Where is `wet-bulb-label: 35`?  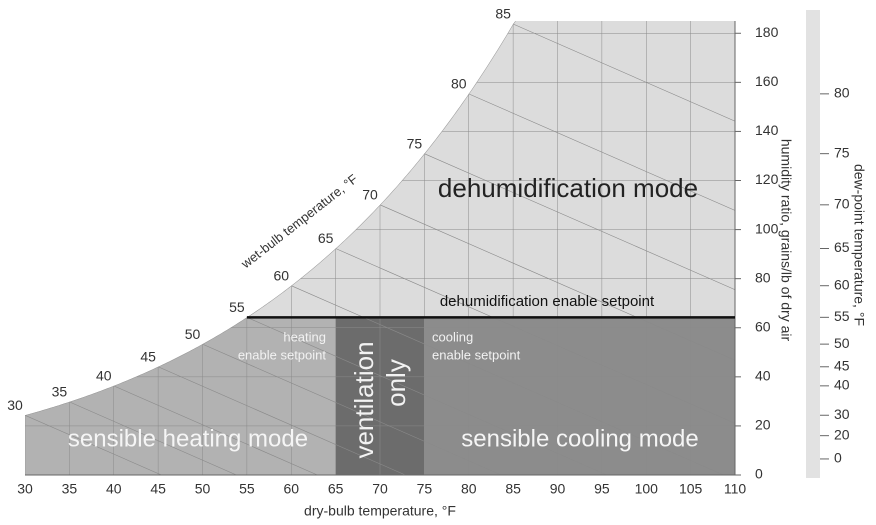 wet-bulb-label: 35 is located at coordinates (60, 392).